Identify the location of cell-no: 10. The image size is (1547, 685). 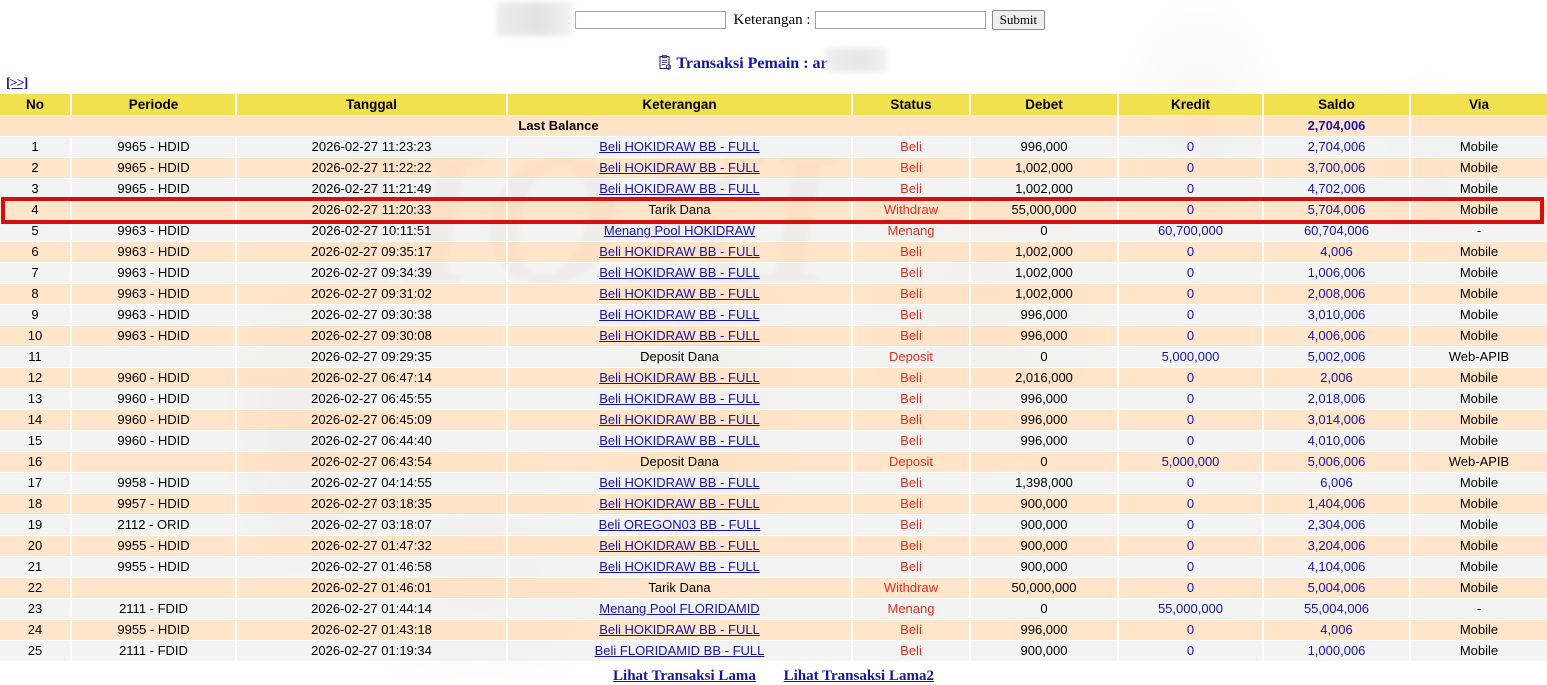
(36, 336).